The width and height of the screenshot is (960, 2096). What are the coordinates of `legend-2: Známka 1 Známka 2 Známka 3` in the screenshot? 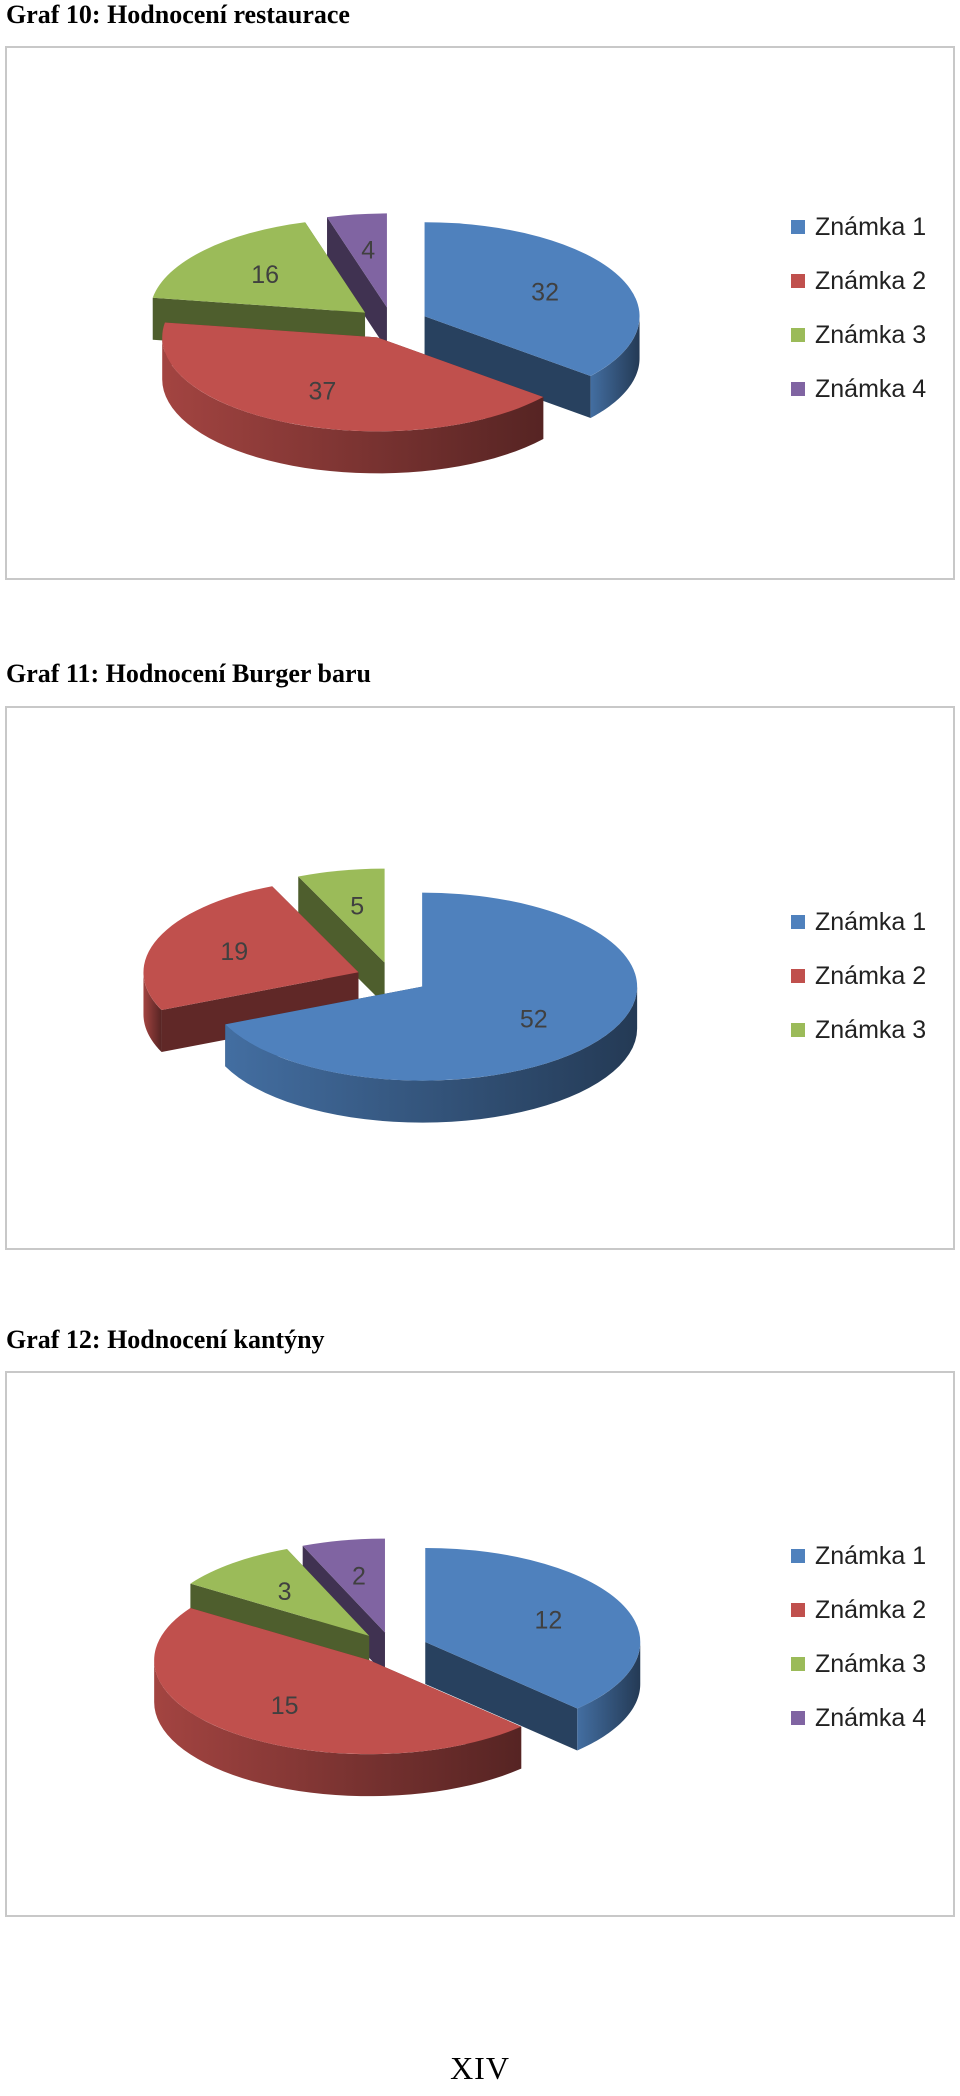 It's located at (858, 988).